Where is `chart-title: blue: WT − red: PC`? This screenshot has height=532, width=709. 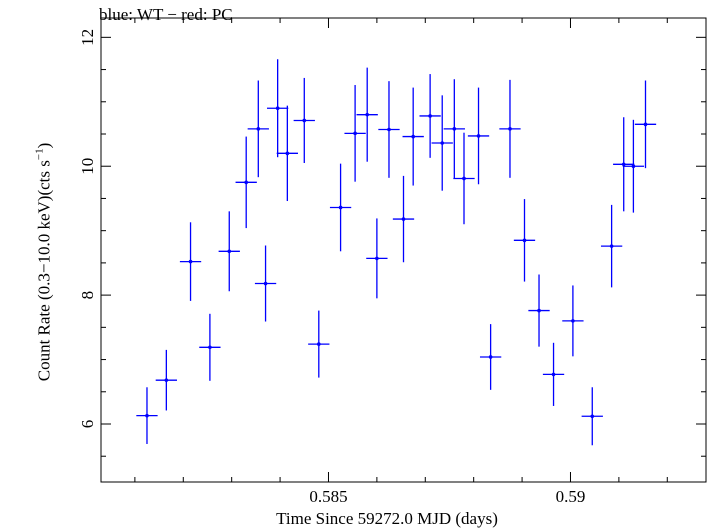 chart-title: blue: WT − red: PC is located at coordinates (166, 14).